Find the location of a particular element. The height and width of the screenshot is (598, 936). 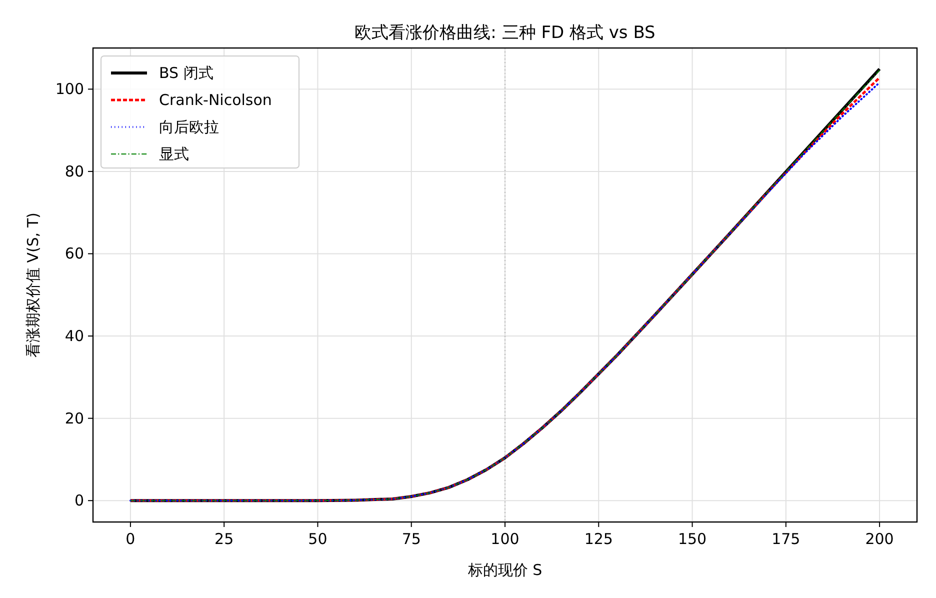

x-tick-label: 200 is located at coordinates (879, 539).